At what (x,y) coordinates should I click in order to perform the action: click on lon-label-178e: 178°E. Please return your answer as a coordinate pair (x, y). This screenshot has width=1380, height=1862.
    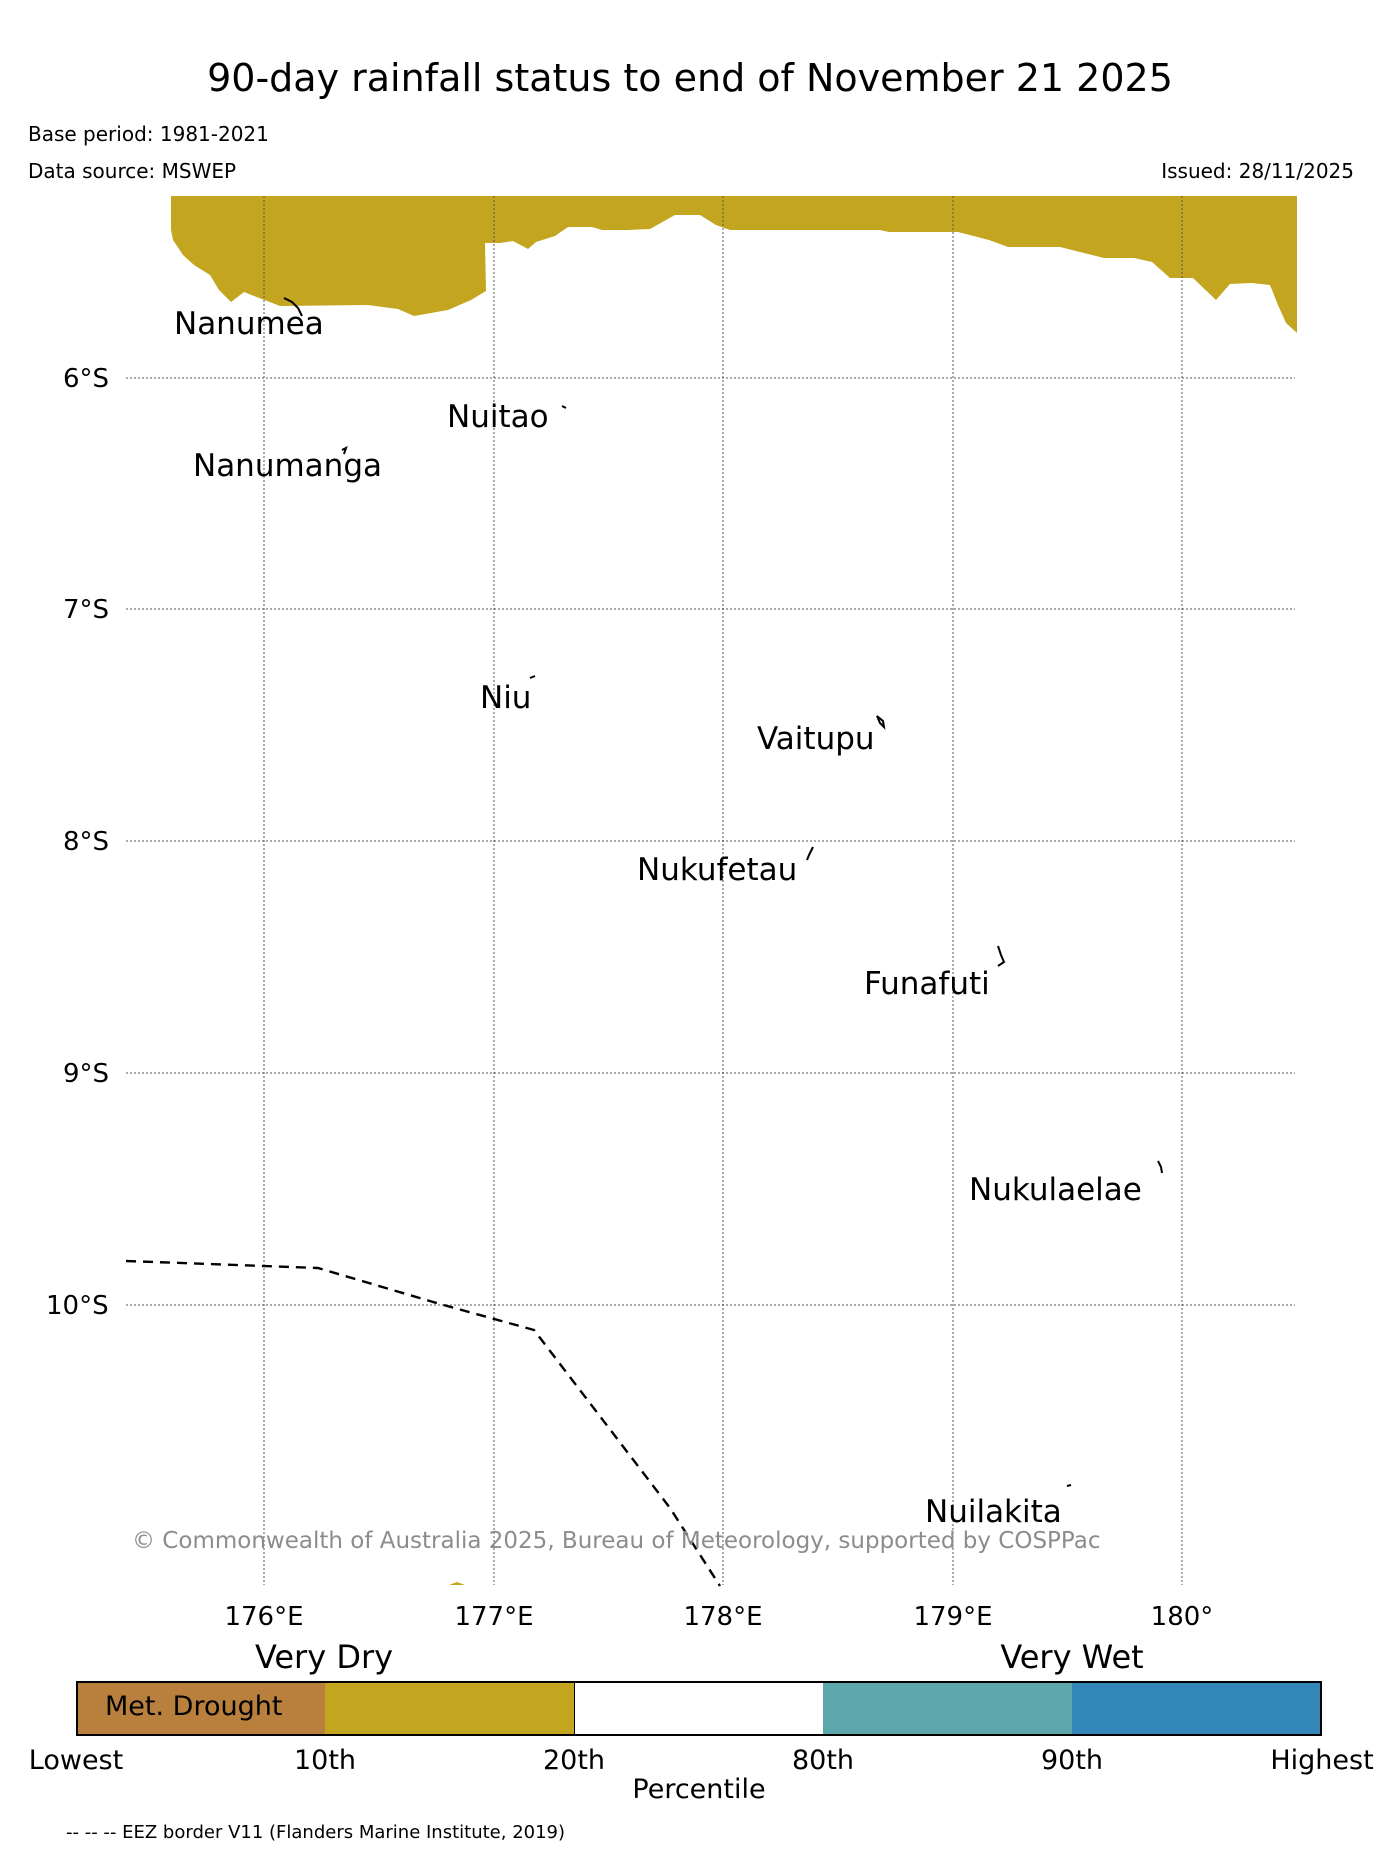
    Looking at the image, I should click on (723, 1617).